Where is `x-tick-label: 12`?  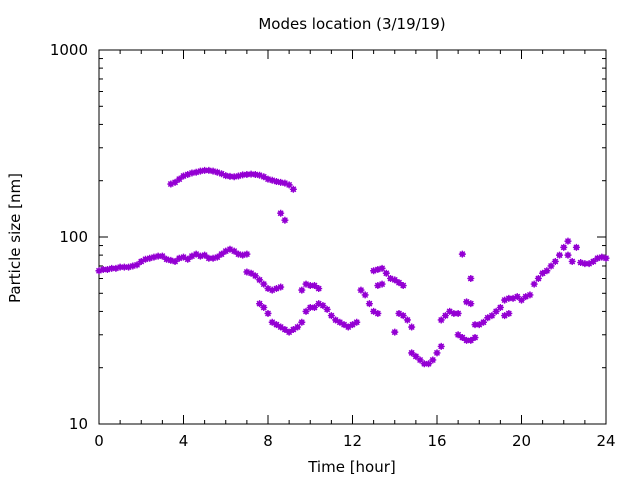
x-tick-label: 12 is located at coordinates (352, 441).